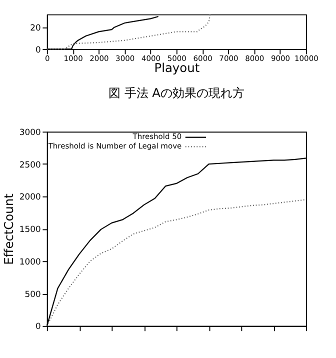 Image resolution: width=336 pixels, height=358 pixels. I want to click on x-tick-label: 7000, so click(228, 58).